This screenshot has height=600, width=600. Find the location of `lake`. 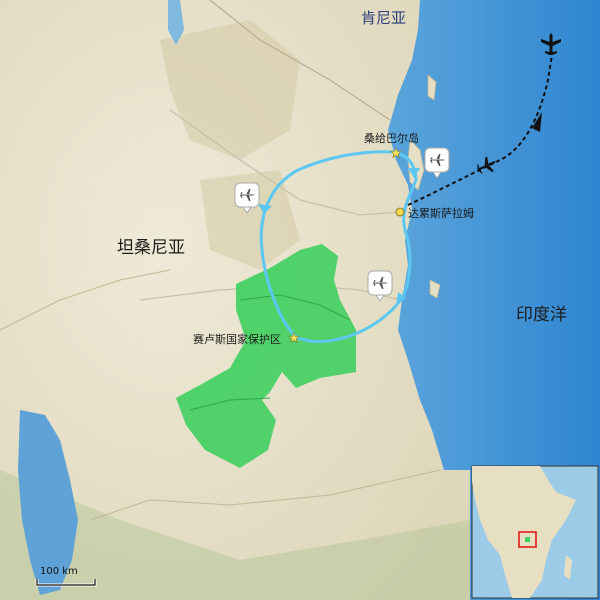

lake is located at coordinates (48, 502).